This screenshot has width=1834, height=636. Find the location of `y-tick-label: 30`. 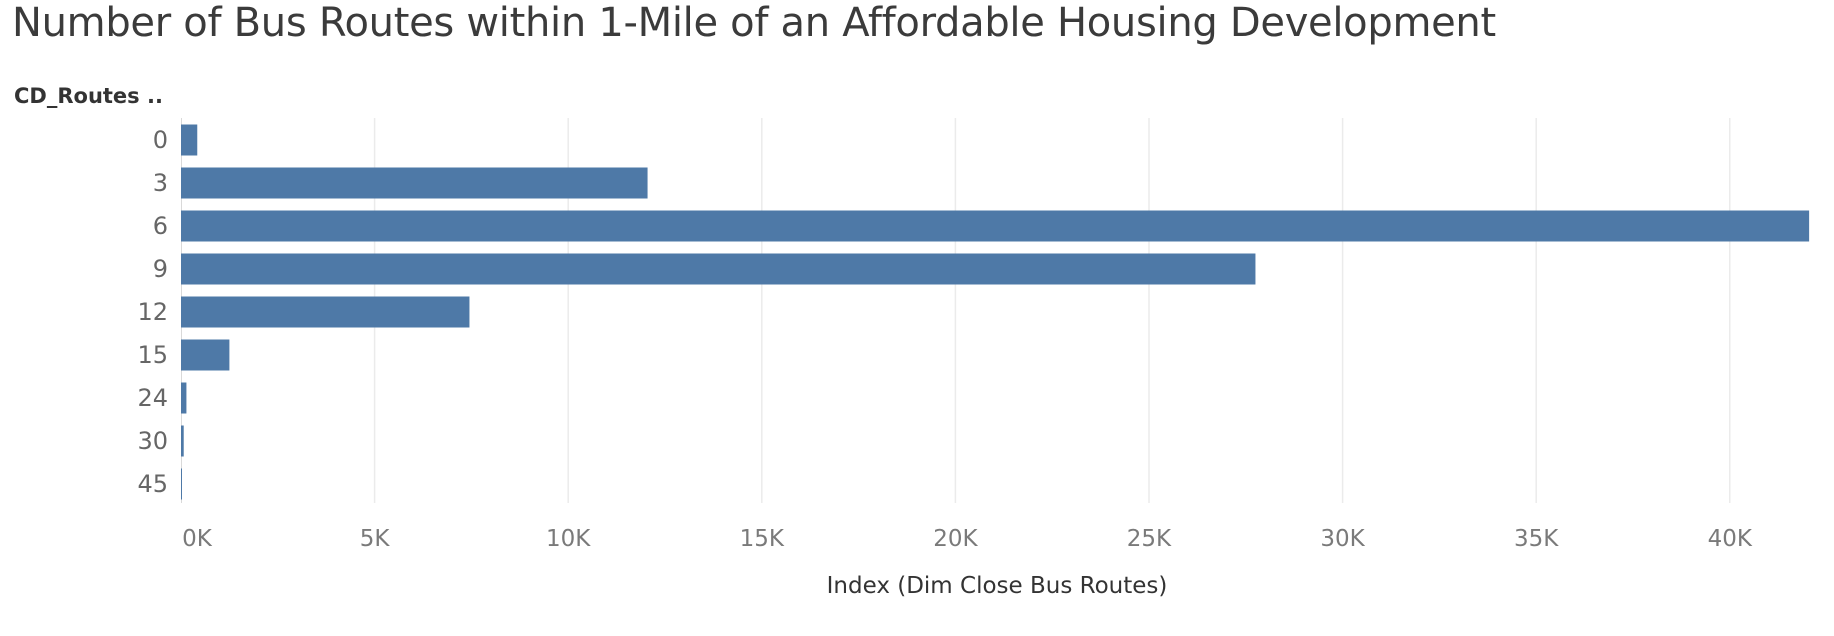

y-tick-label: 30 is located at coordinates (152, 441).